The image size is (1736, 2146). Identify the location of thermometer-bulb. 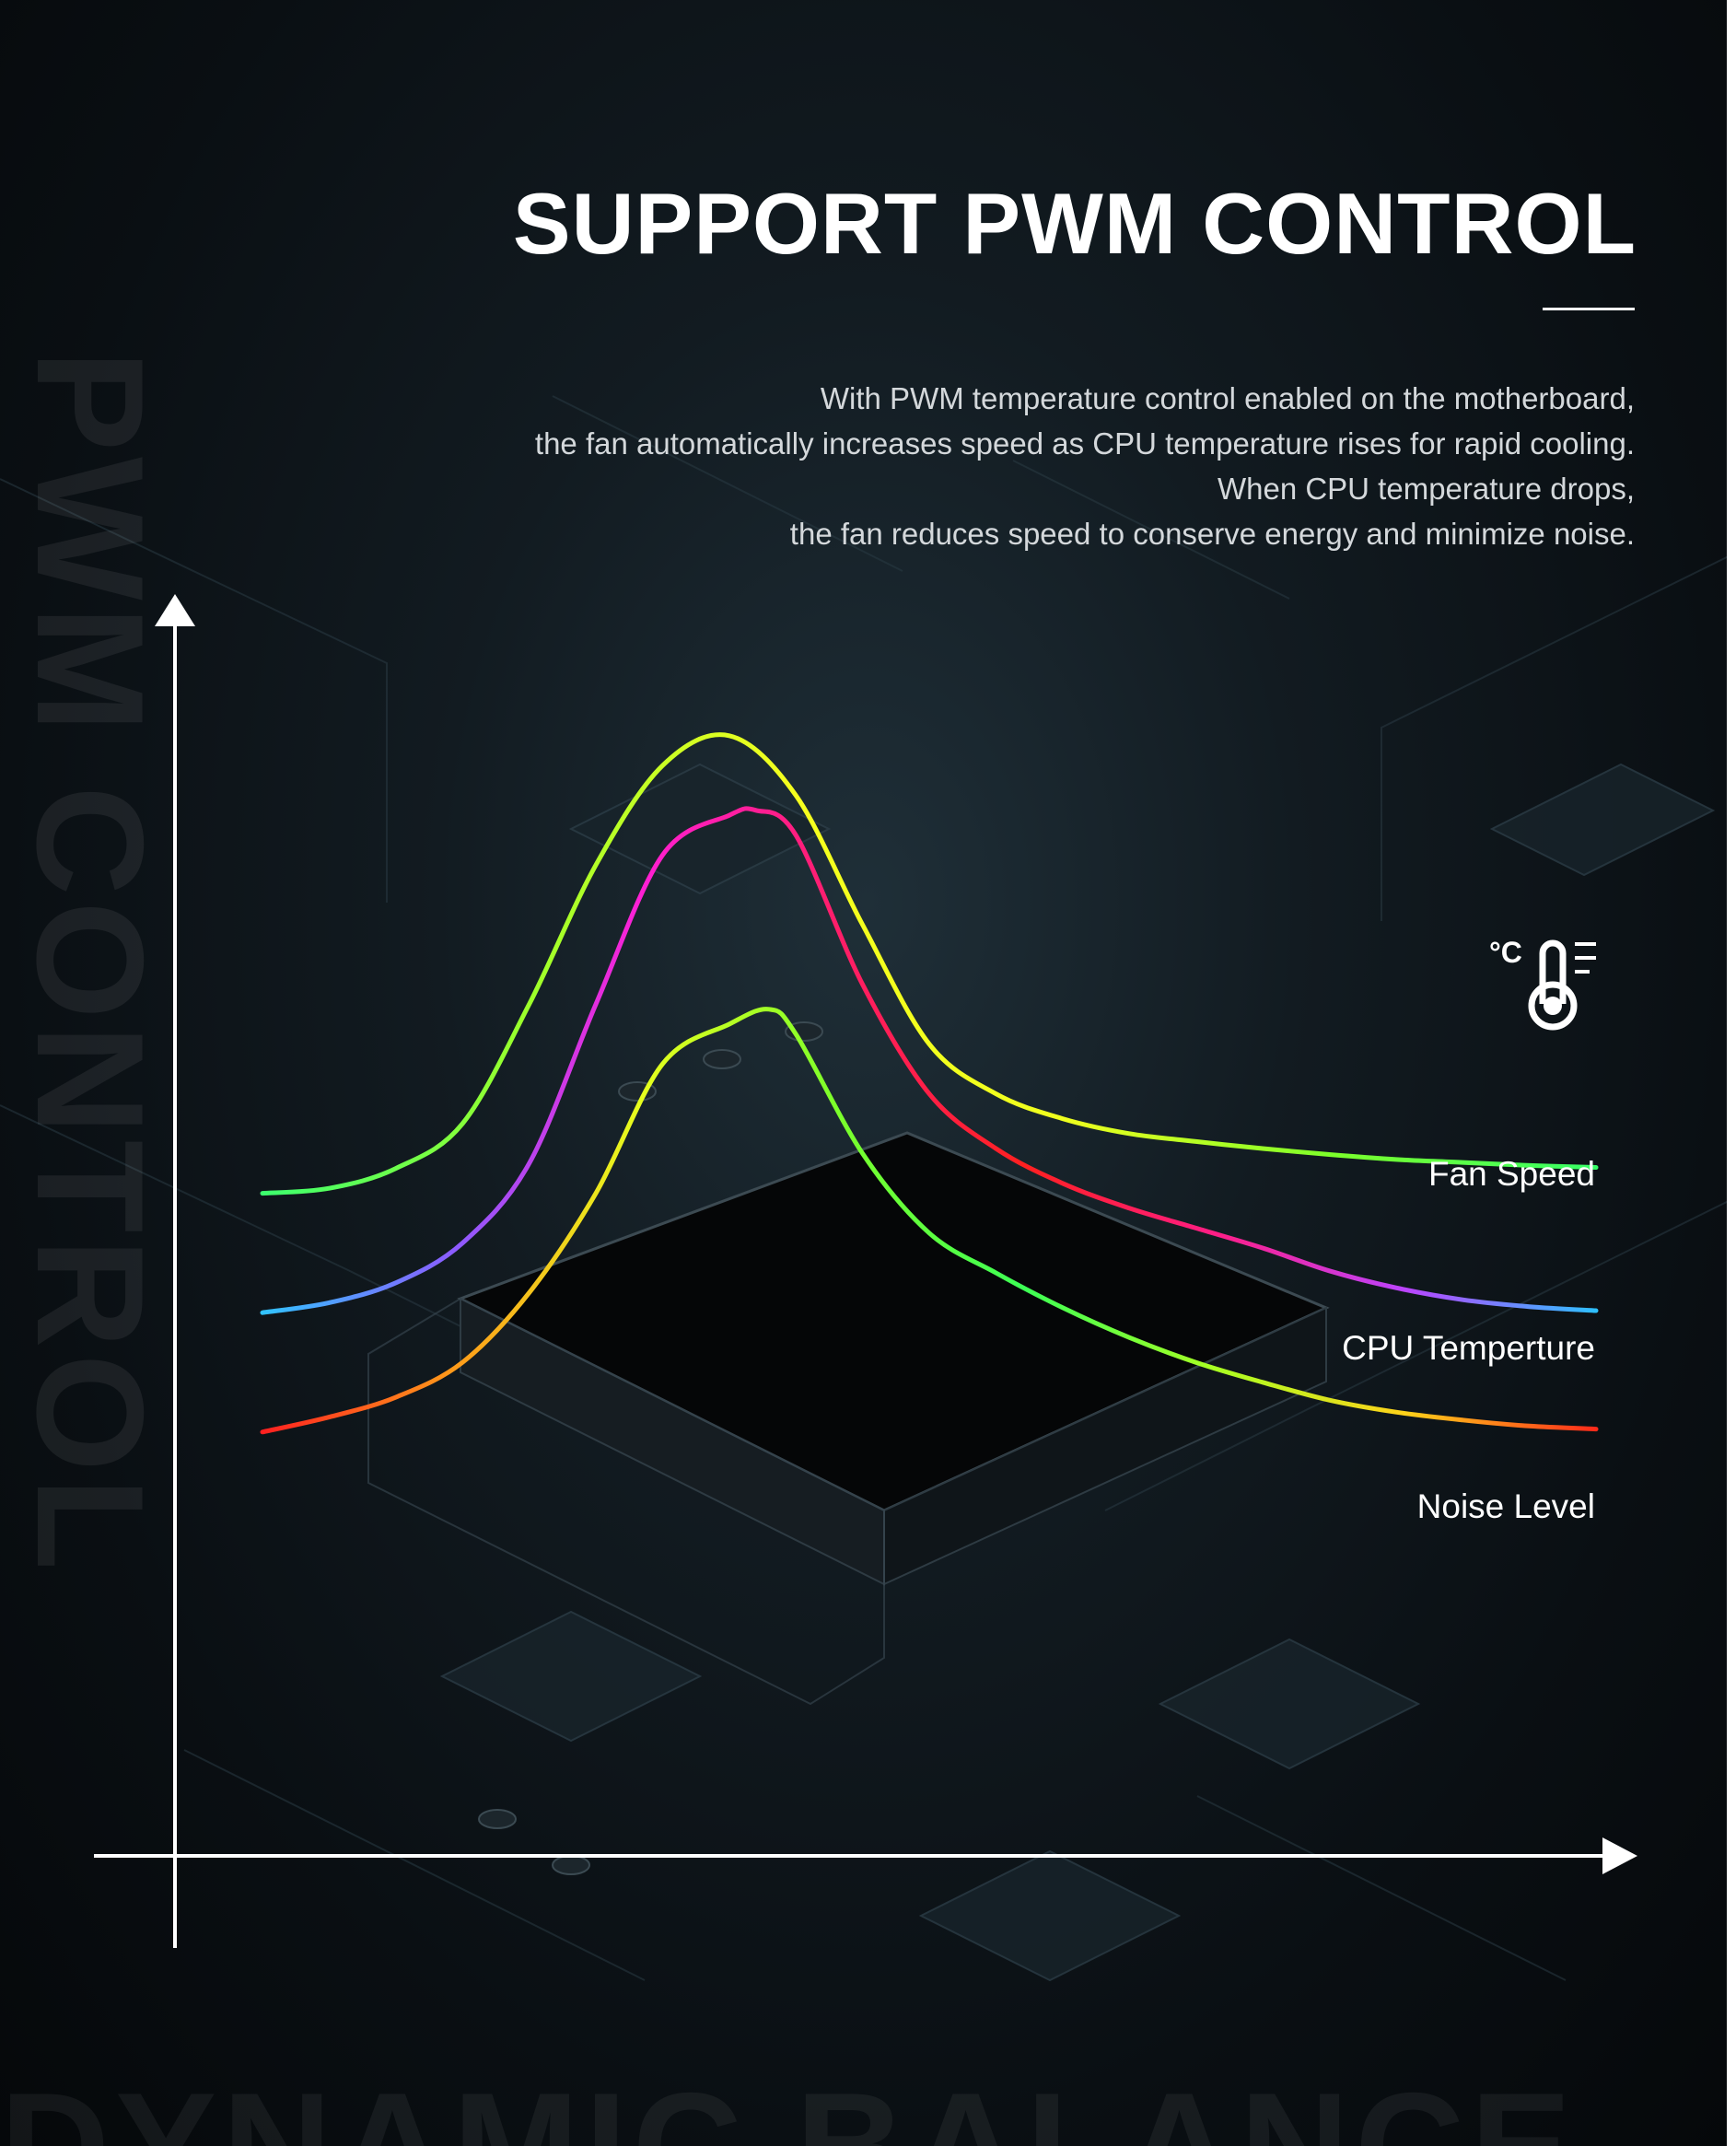
(1553, 1006).